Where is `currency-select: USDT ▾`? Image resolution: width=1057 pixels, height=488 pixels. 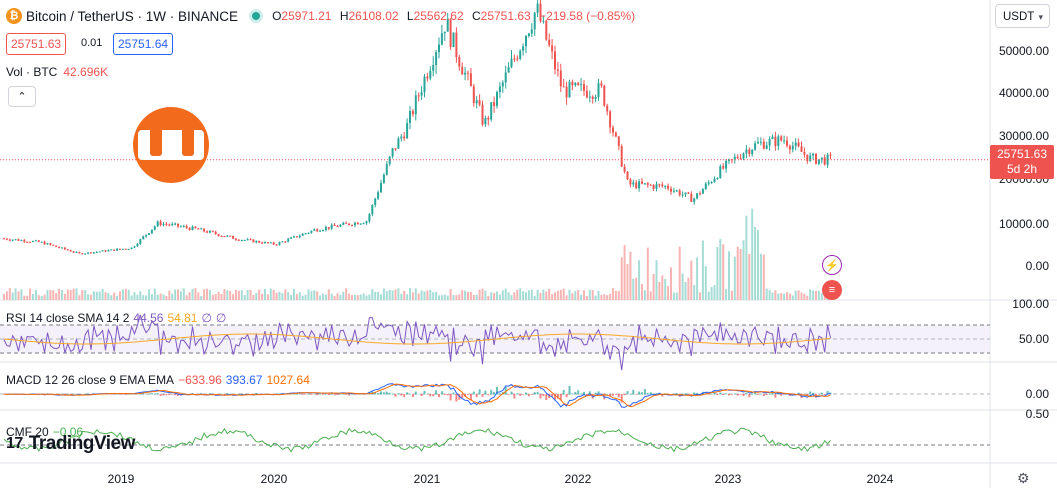
currency-select: USDT ▾ is located at coordinates (1022, 16).